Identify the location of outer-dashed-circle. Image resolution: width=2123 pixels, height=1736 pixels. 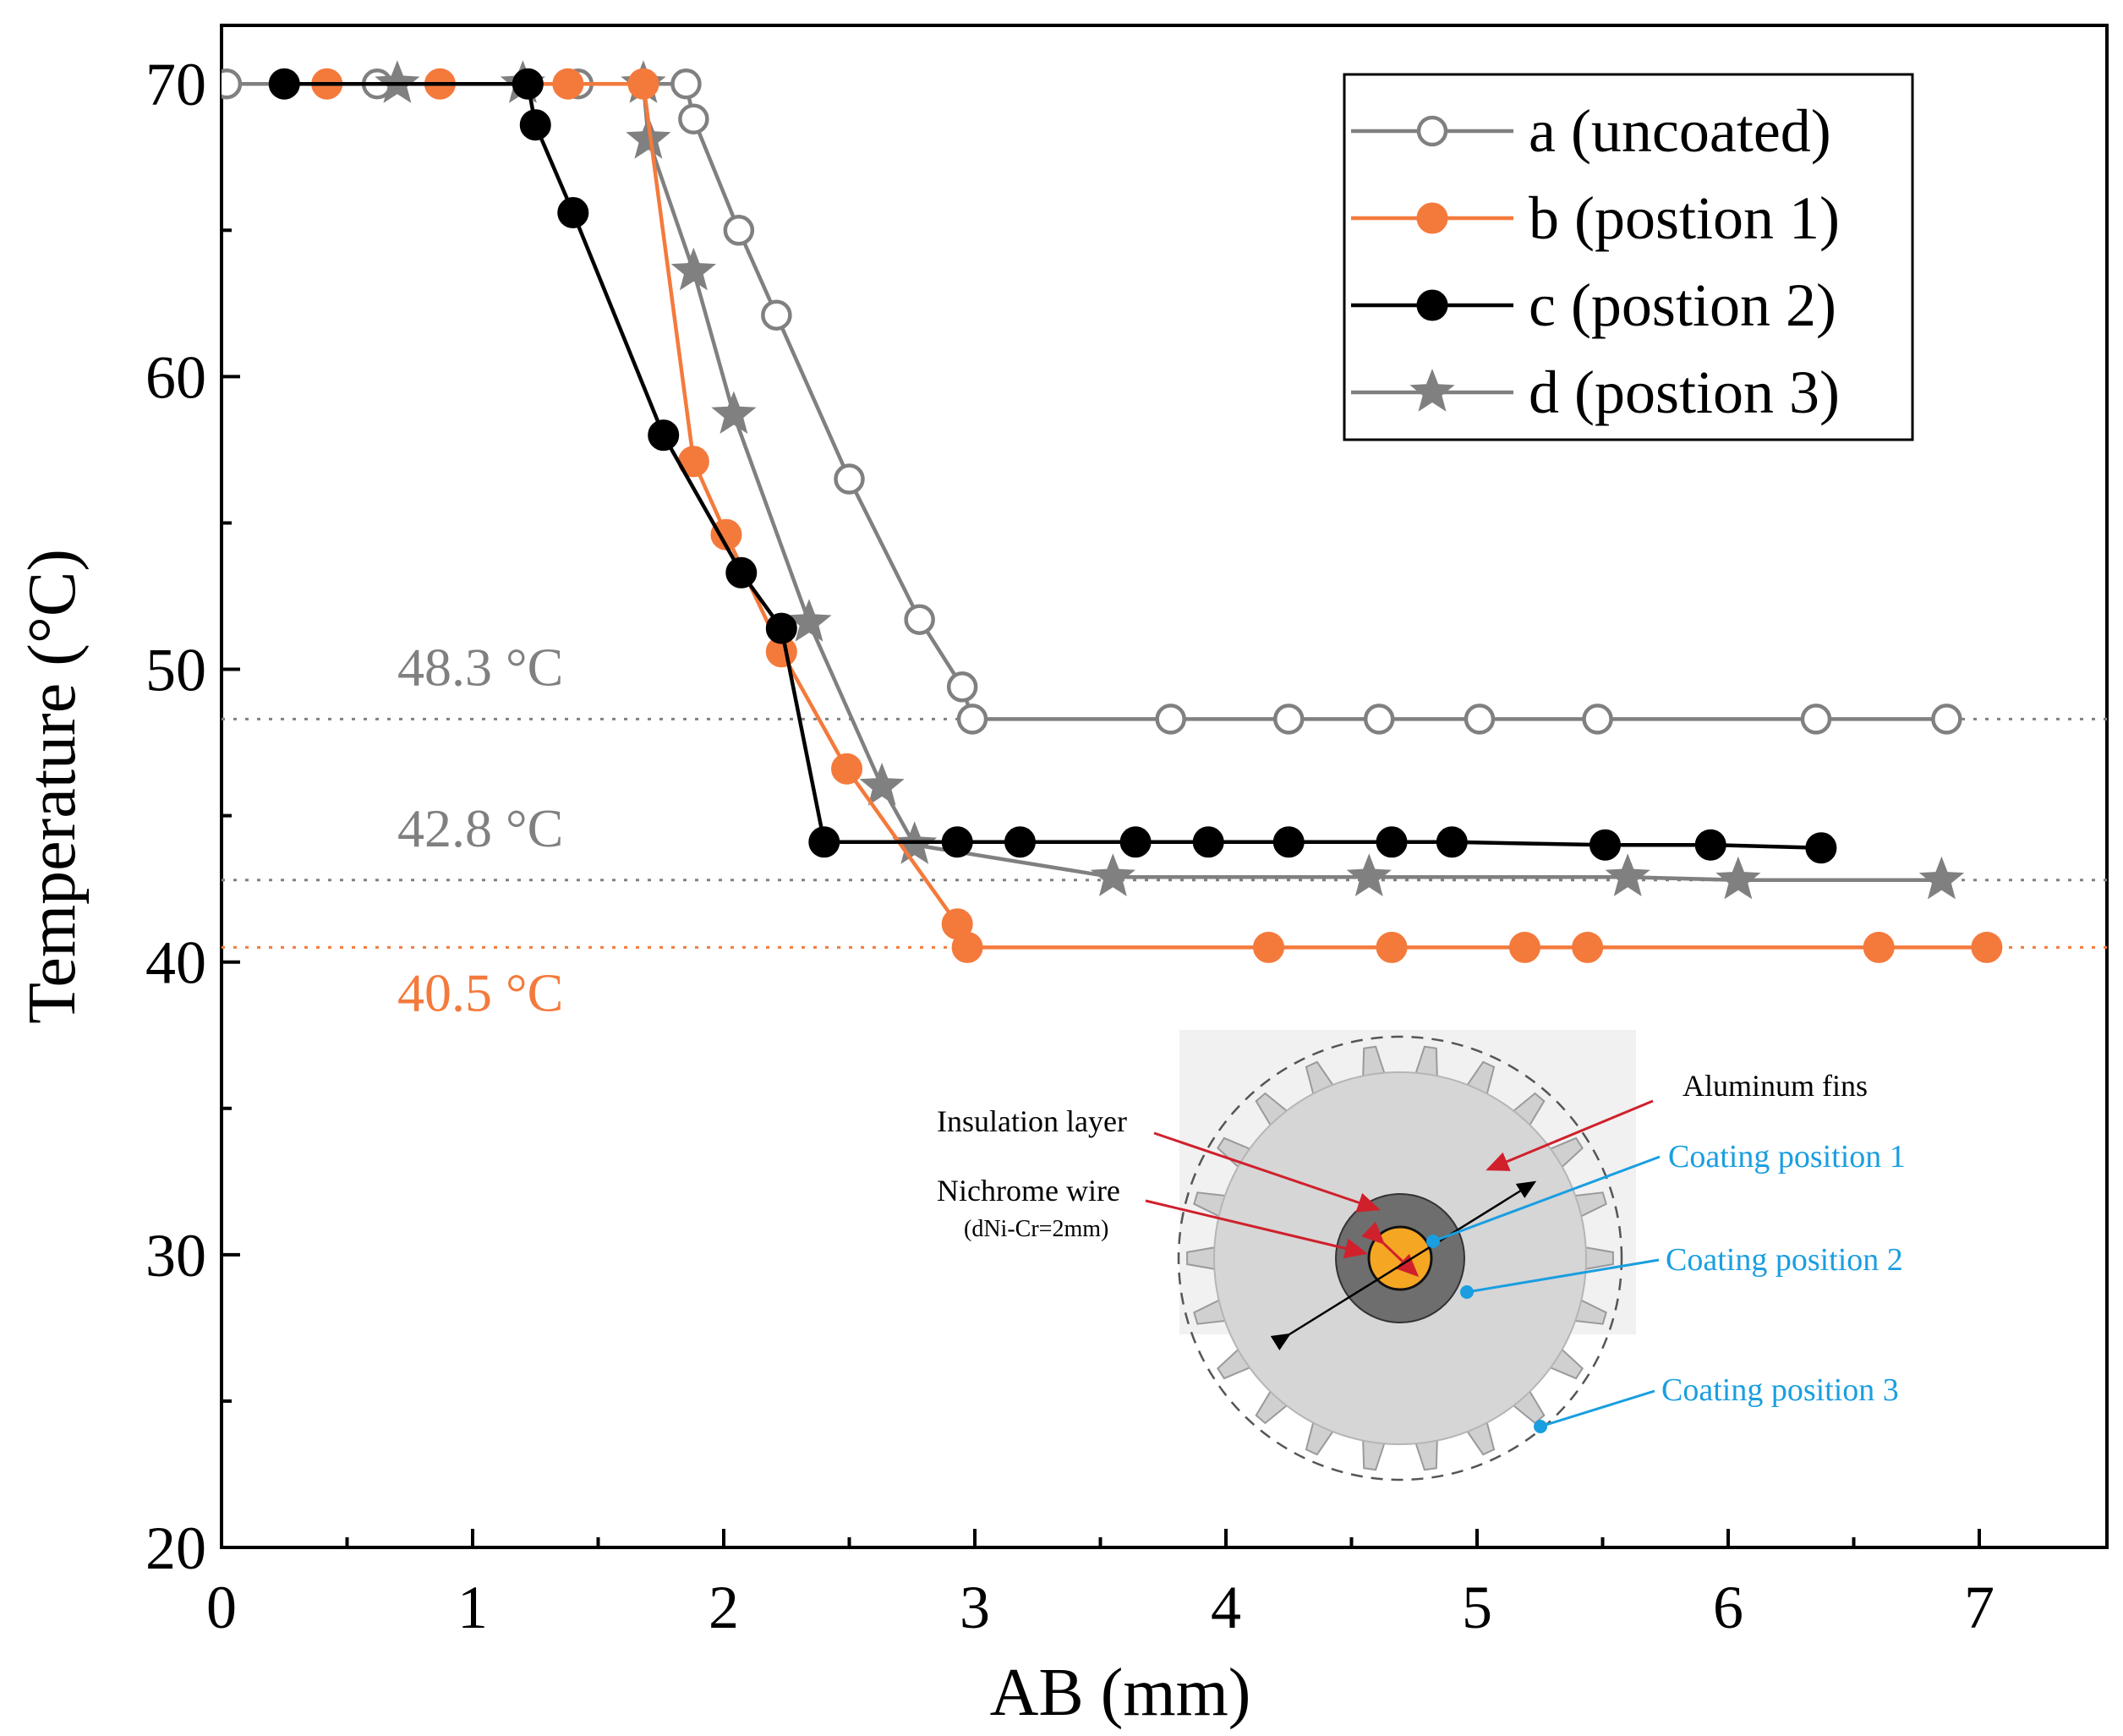
(1400, 1258).